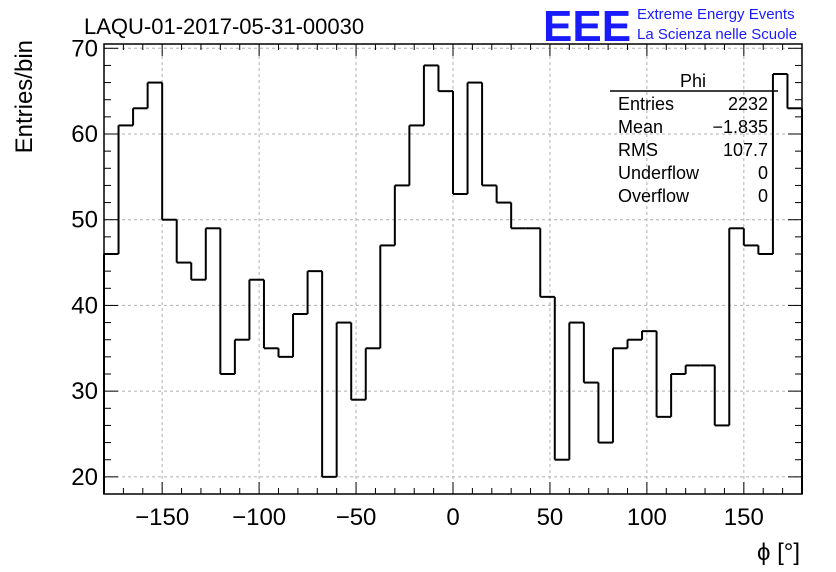 Image resolution: width=836 pixels, height=572 pixels. What do you see at coordinates (550, 517) in the screenshot?
I see `x-tick-label: 50` at bounding box center [550, 517].